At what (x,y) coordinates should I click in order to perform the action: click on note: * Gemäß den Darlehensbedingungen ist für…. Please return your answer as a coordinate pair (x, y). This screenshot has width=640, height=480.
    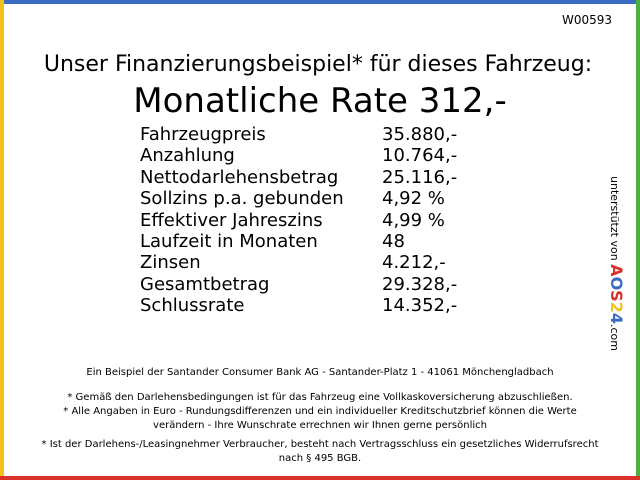
    Looking at the image, I should click on (320, 397).